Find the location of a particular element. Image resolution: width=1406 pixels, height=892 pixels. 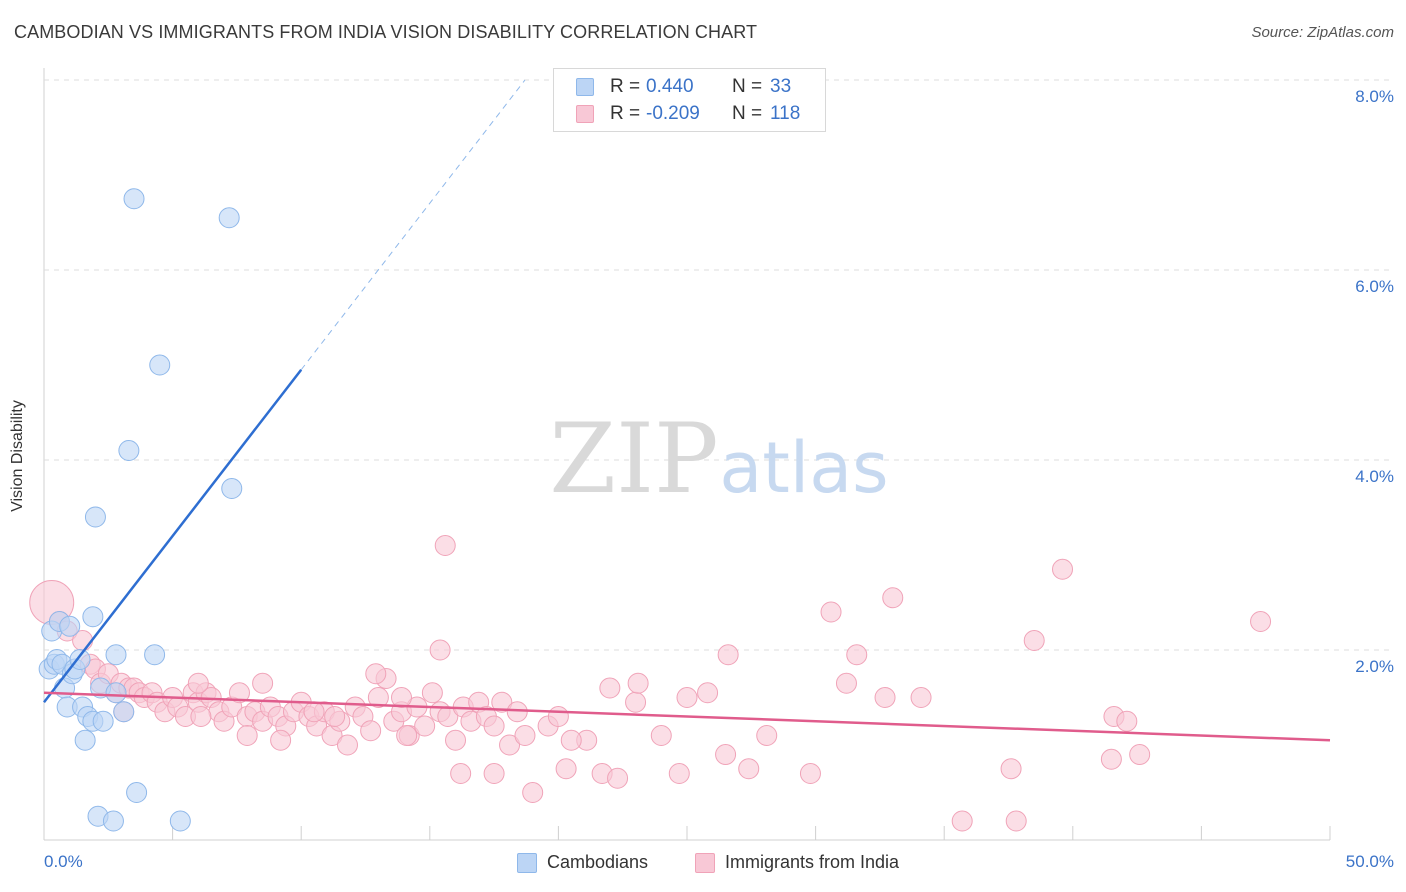

watermark-atlas: atlas is located at coordinates (803, 468).